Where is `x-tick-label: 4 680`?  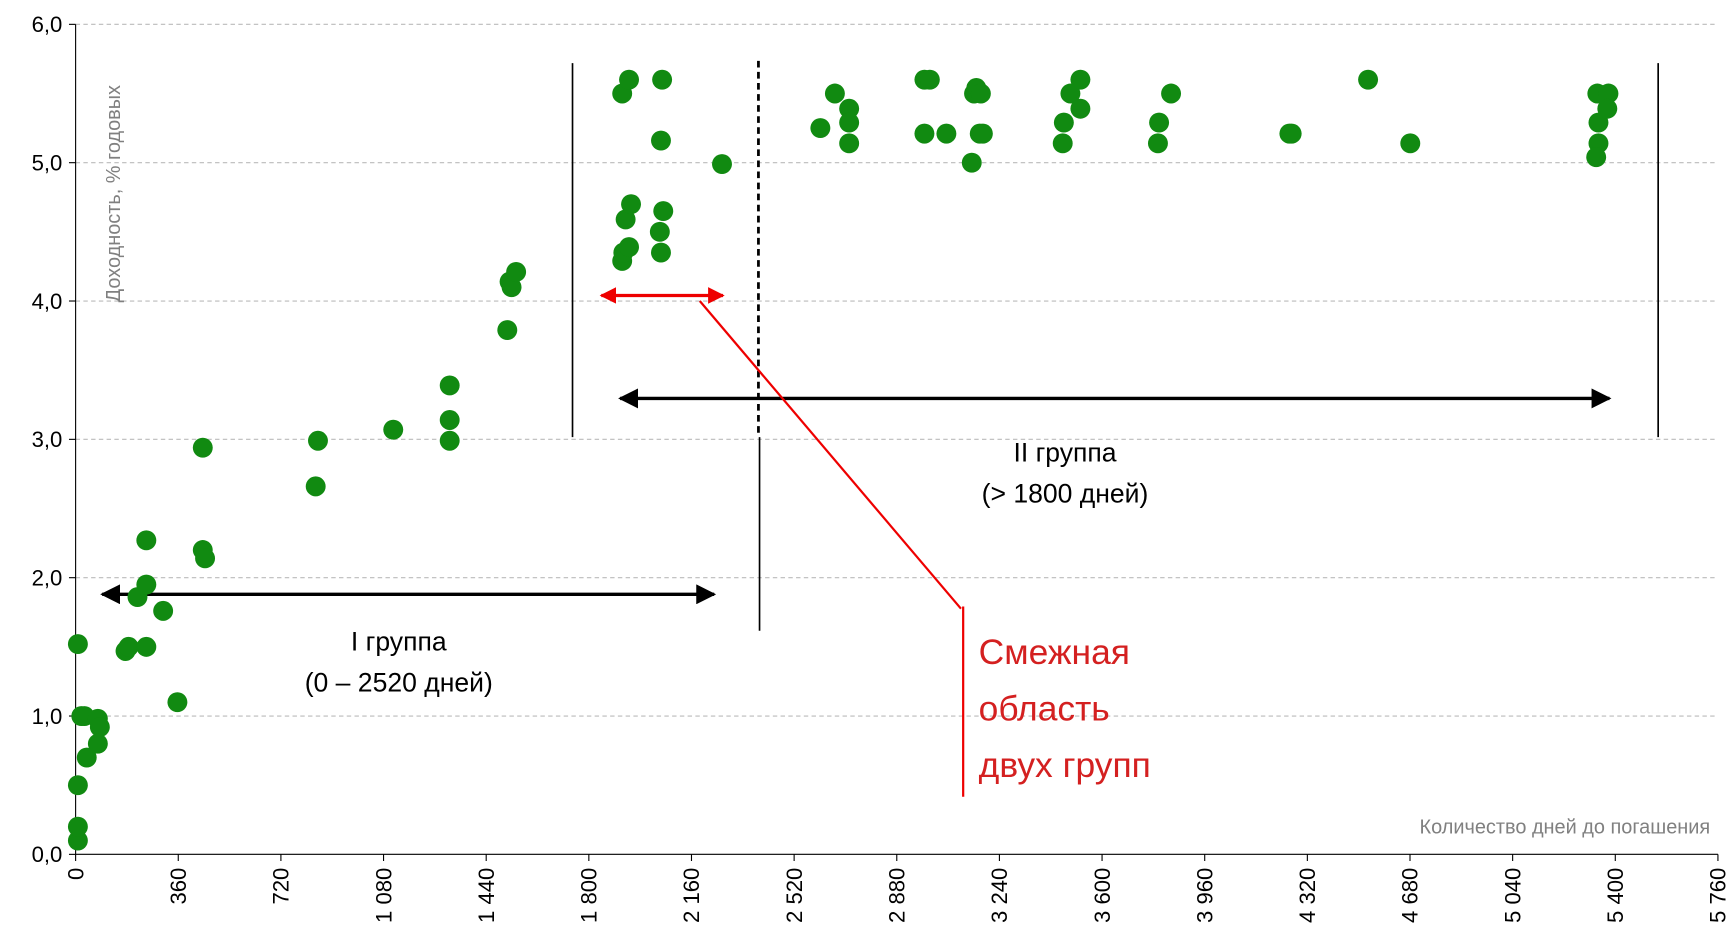
x-tick-label: 4 680 is located at coordinates (1410, 895).